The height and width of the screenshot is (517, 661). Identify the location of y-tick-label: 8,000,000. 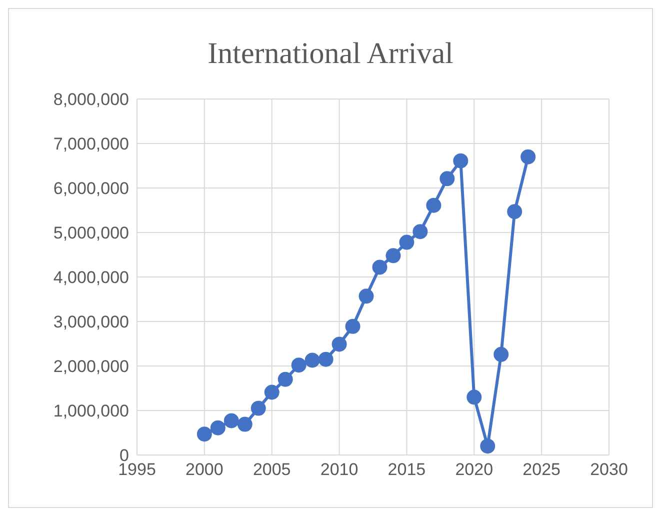
(91, 100).